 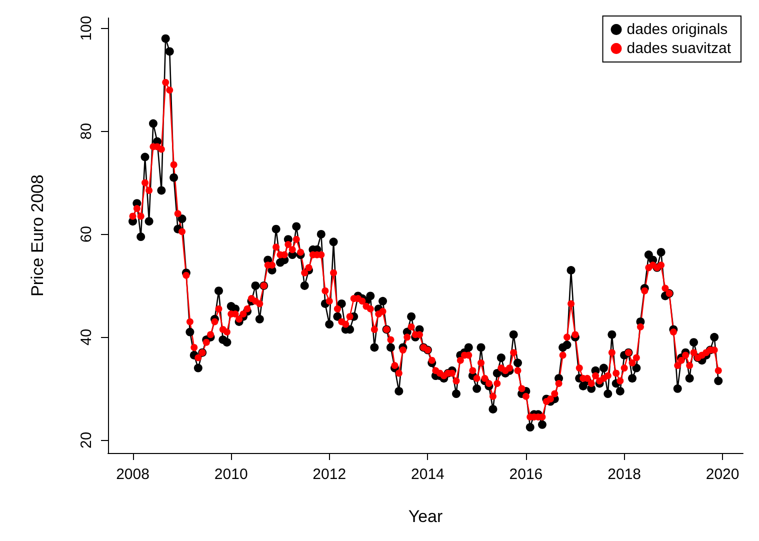 What do you see at coordinates (231, 474) in the screenshot?
I see `x-tick-label: 2010` at bounding box center [231, 474].